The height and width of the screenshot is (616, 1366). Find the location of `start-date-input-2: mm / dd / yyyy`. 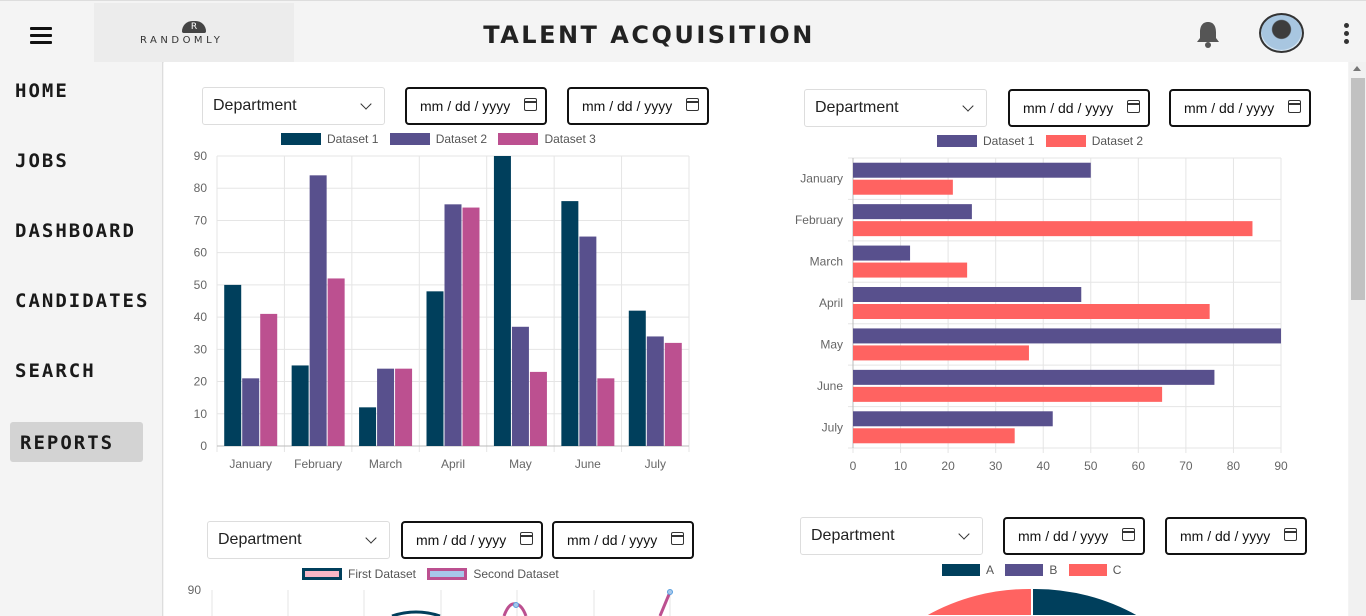

start-date-input-2: mm / dd / yyyy is located at coordinates (1079, 108).